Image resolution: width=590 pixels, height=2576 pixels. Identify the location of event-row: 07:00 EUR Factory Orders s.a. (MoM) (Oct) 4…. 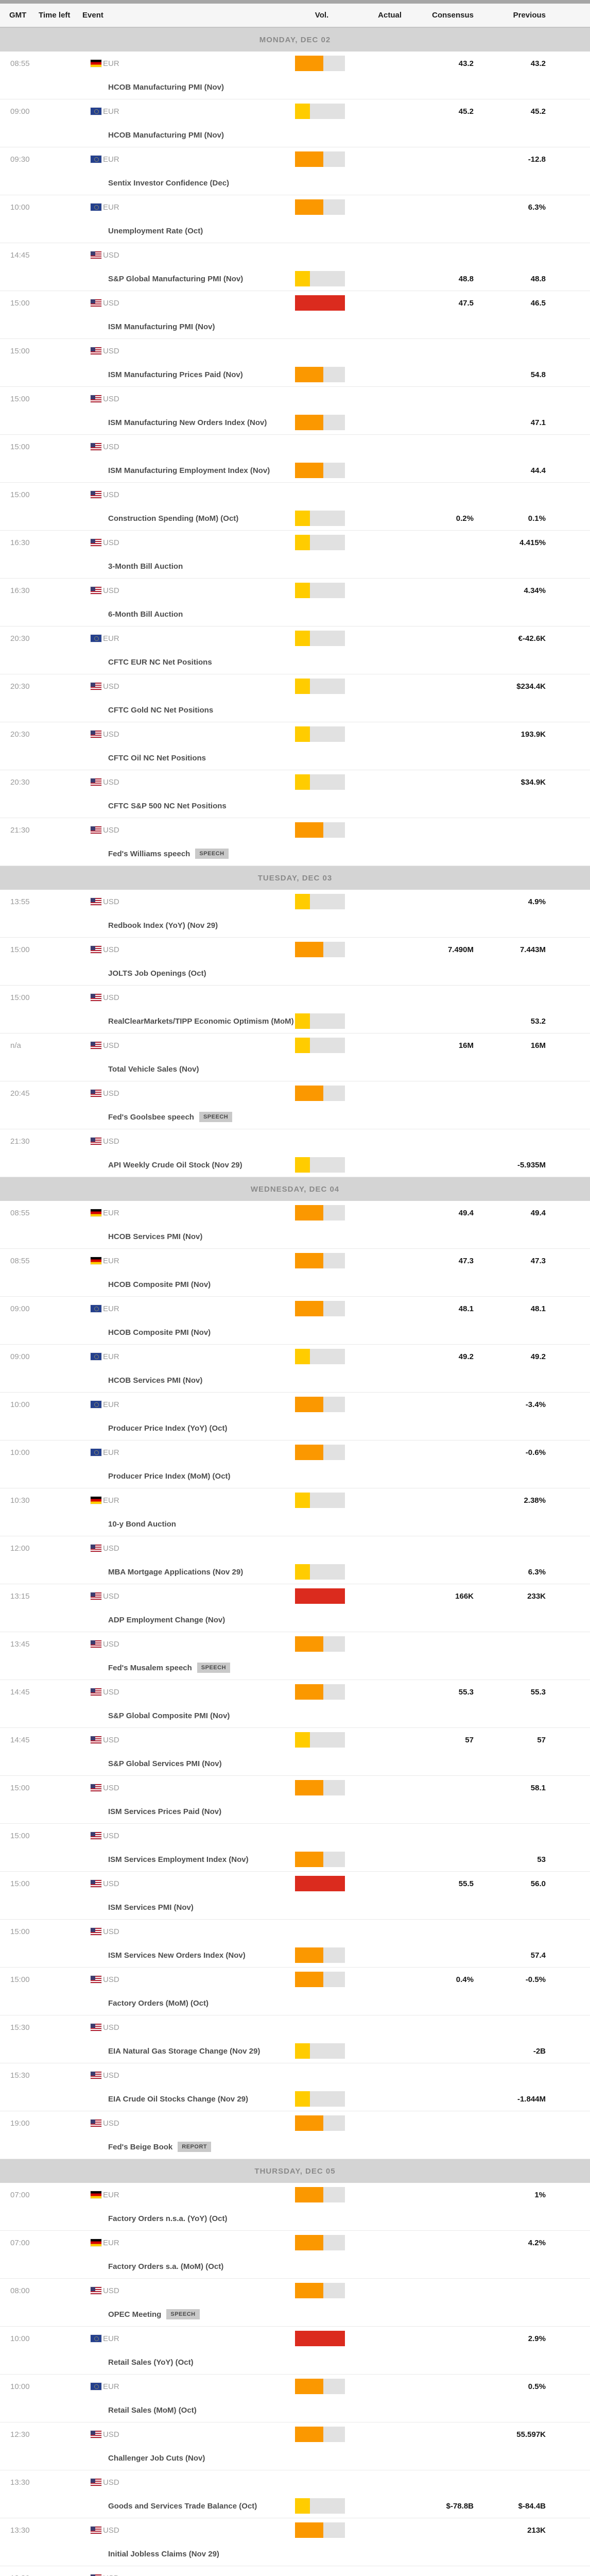
(295, 2255).